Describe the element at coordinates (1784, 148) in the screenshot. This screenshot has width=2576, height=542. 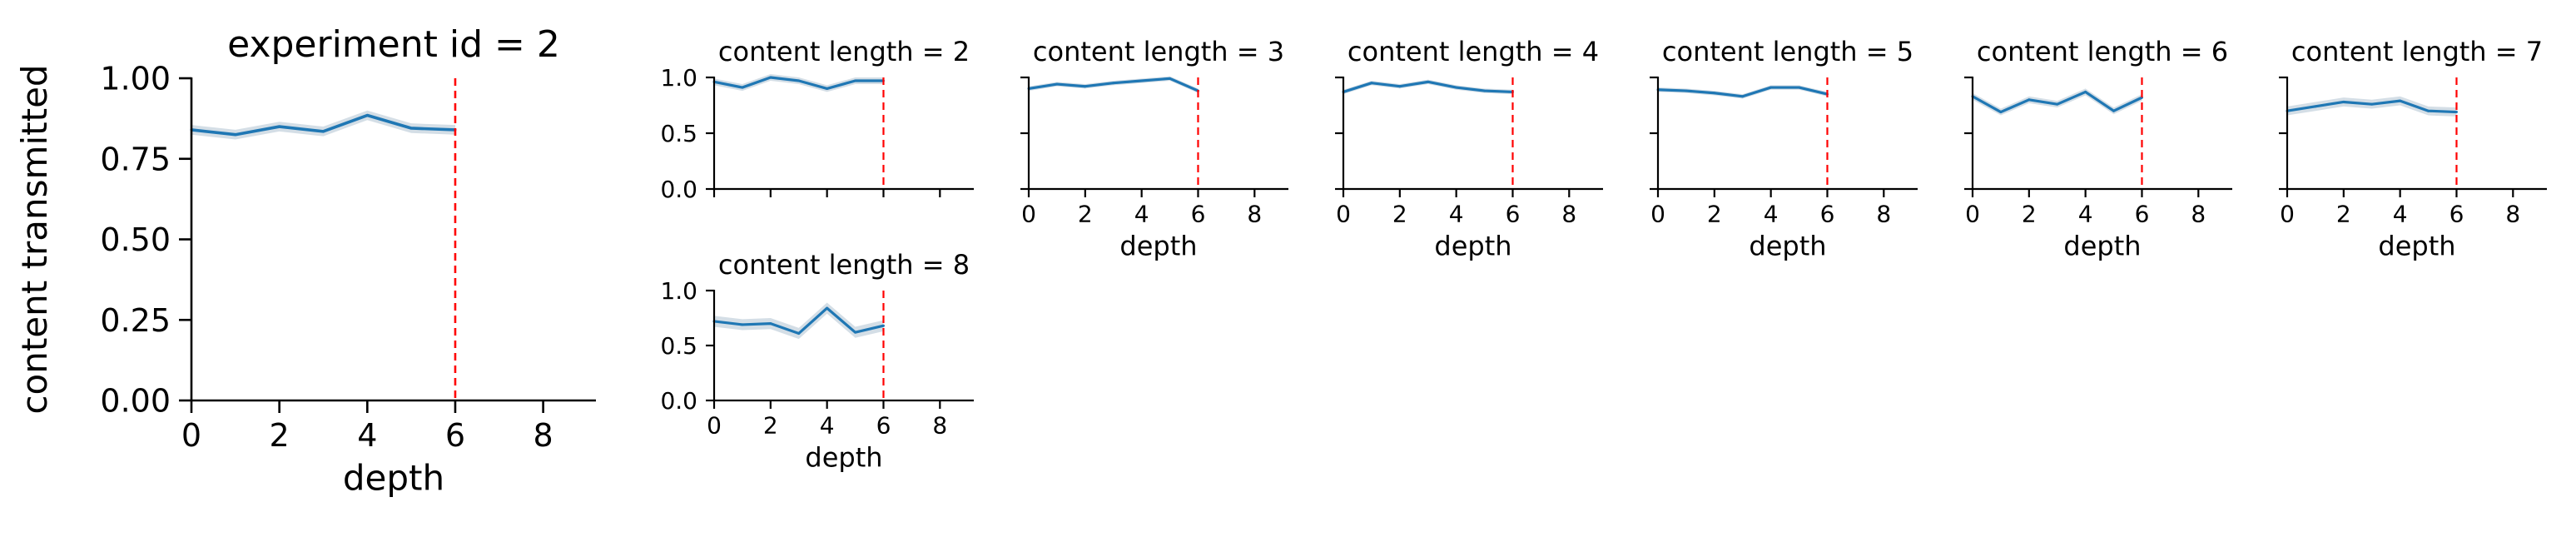
I see `panel-content-length-5: content length = 5 depth 0 2 4 6 8` at that location.